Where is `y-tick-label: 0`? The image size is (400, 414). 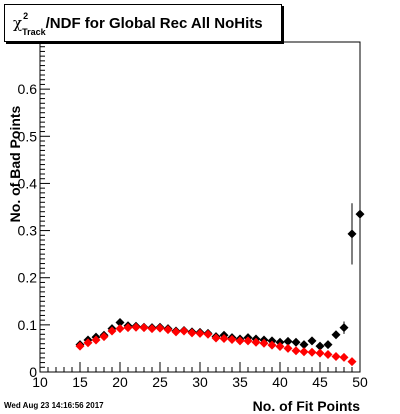 y-tick-label: 0 is located at coordinates (33, 372).